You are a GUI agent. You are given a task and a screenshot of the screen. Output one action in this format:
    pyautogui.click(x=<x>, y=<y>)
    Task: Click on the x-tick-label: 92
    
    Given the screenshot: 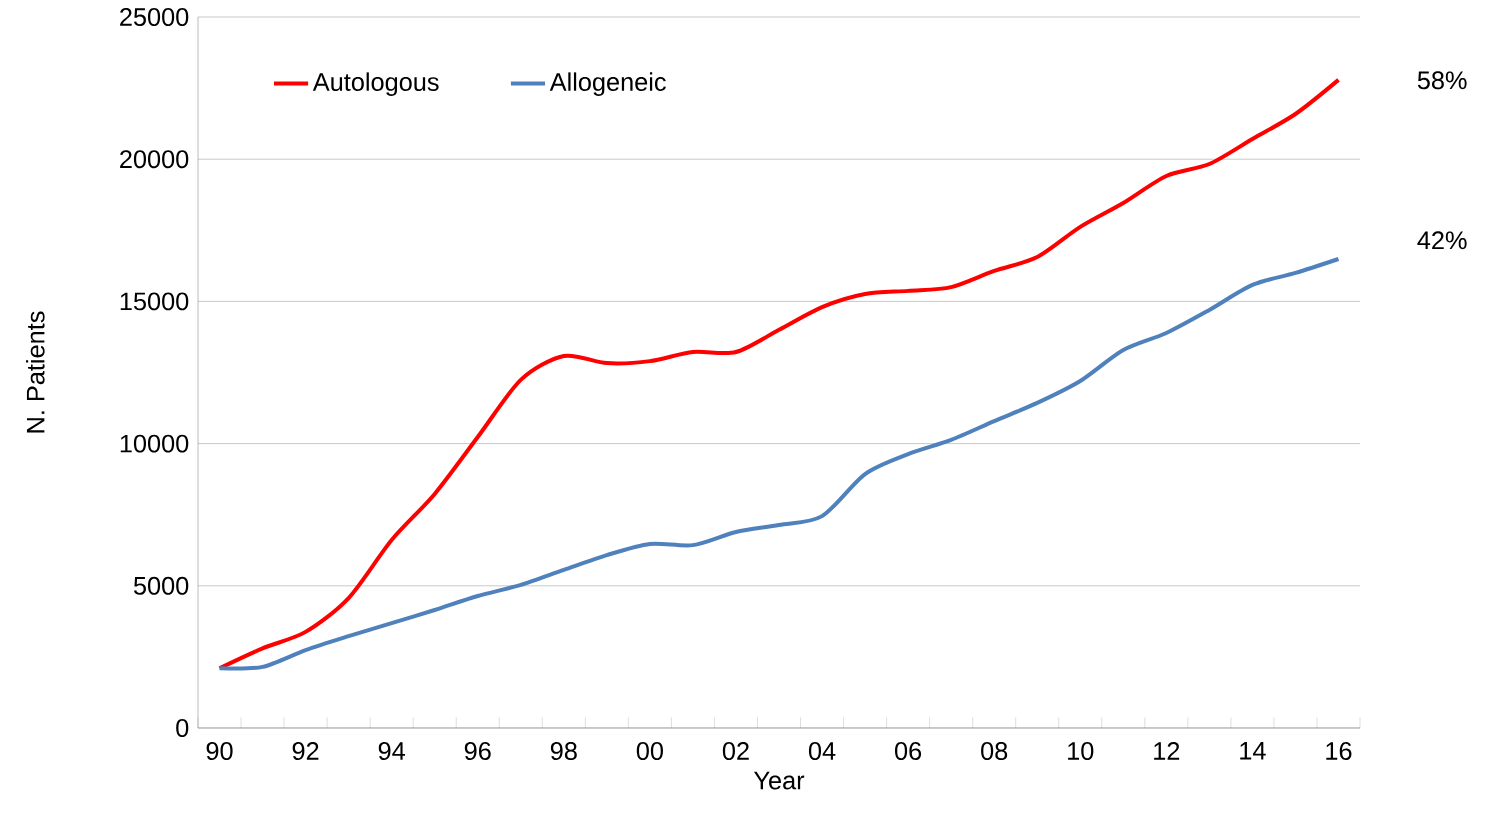 What is the action you would take?
    pyautogui.click(x=305, y=751)
    